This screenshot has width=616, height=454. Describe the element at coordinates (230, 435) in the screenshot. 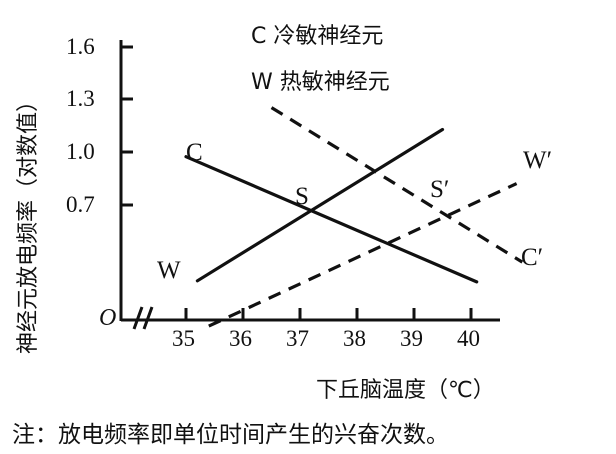

I see `chart-footnote: 注：放电频率即单位时间产生的兴奋次数。` at that location.